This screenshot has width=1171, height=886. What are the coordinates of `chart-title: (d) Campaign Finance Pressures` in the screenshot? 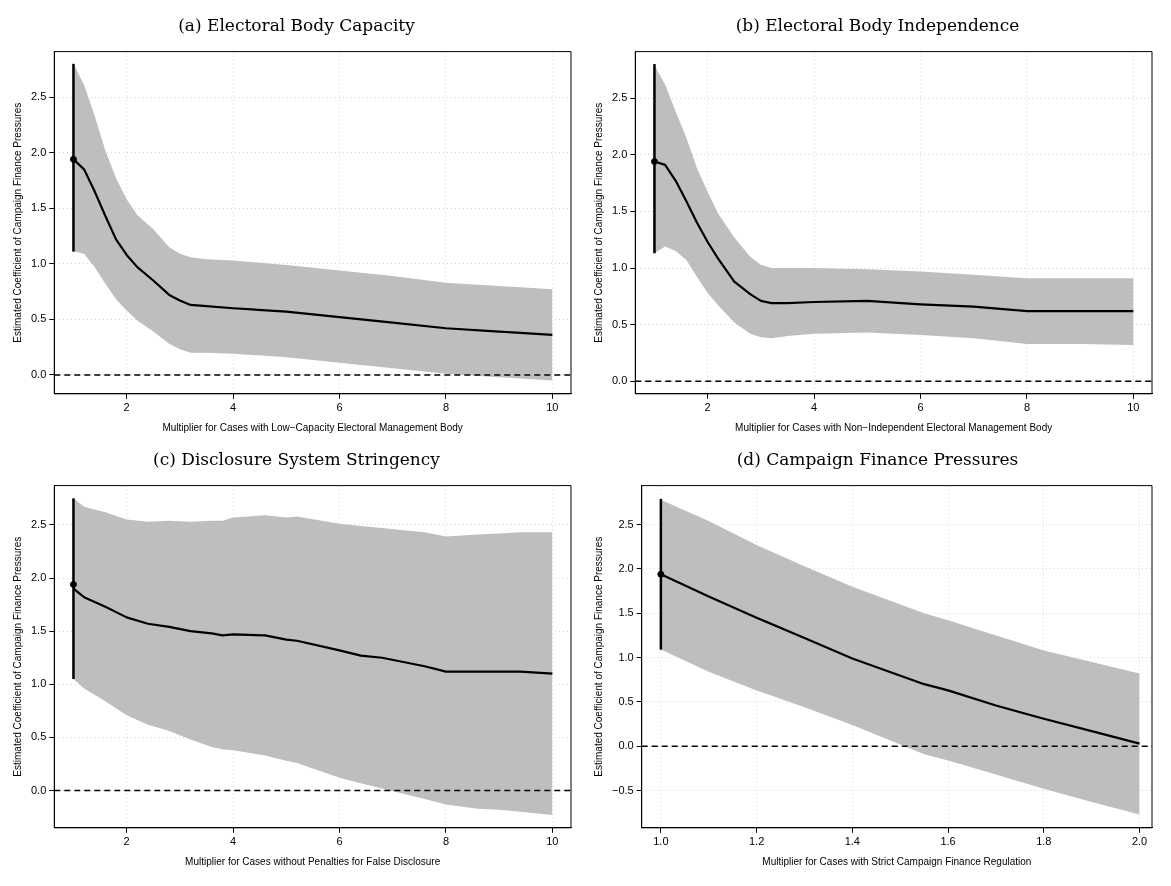 It's located at (877, 459).